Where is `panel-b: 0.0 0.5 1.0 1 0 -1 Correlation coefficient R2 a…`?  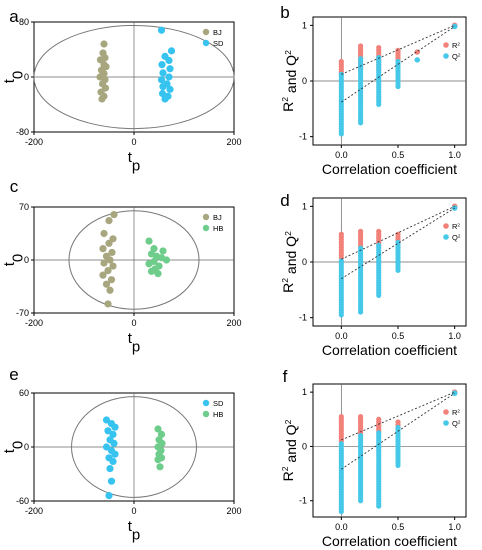
panel-b: 0.0 0.5 1.0 1 0 -1 Correlation coefficient R2 a… is located at coordinates (373, 96).